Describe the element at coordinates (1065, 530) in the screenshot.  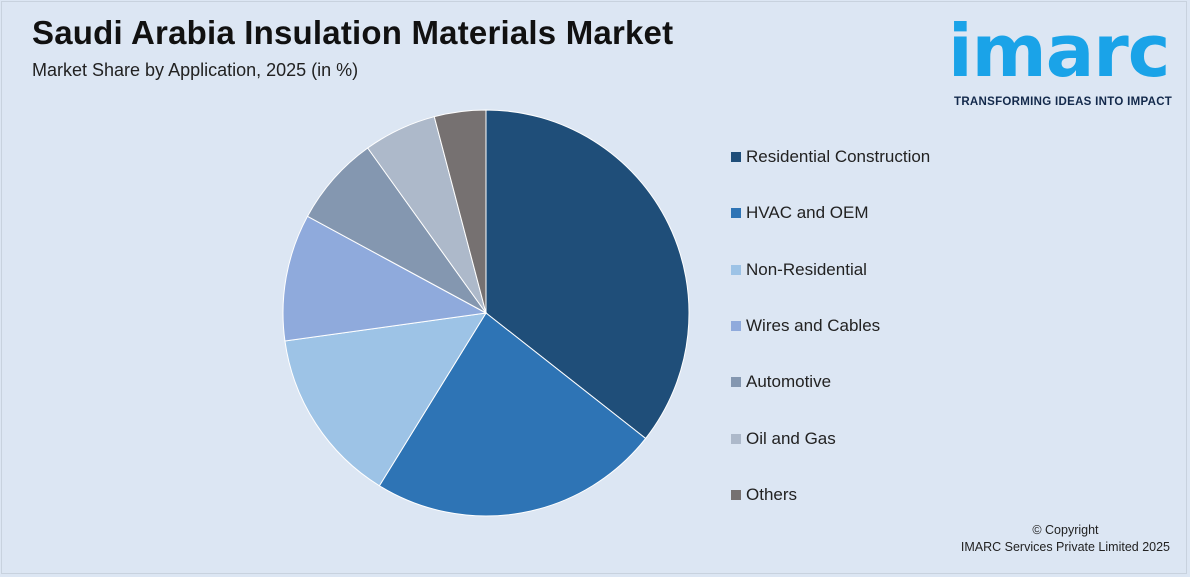
I see `copyright-line-1: © Copyright` at that location.